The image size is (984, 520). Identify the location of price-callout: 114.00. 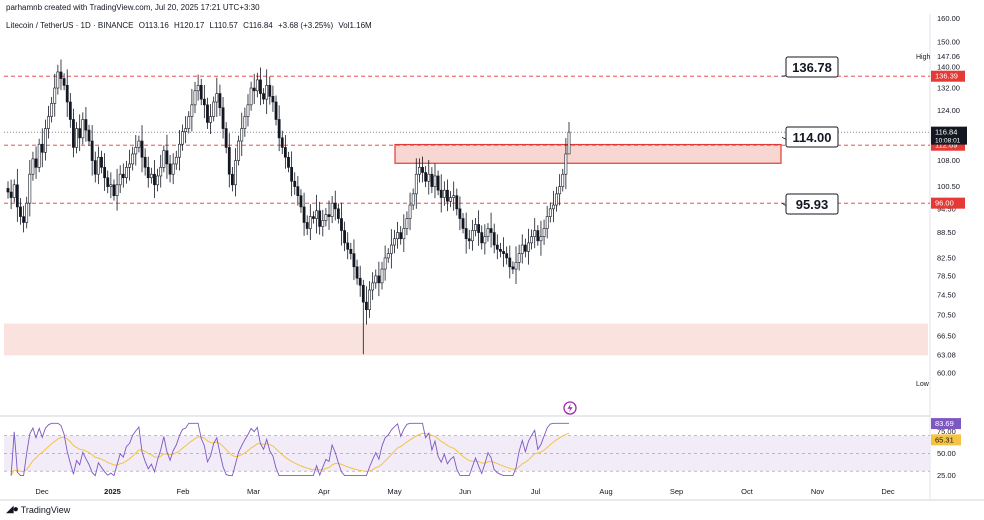
(810, 137).